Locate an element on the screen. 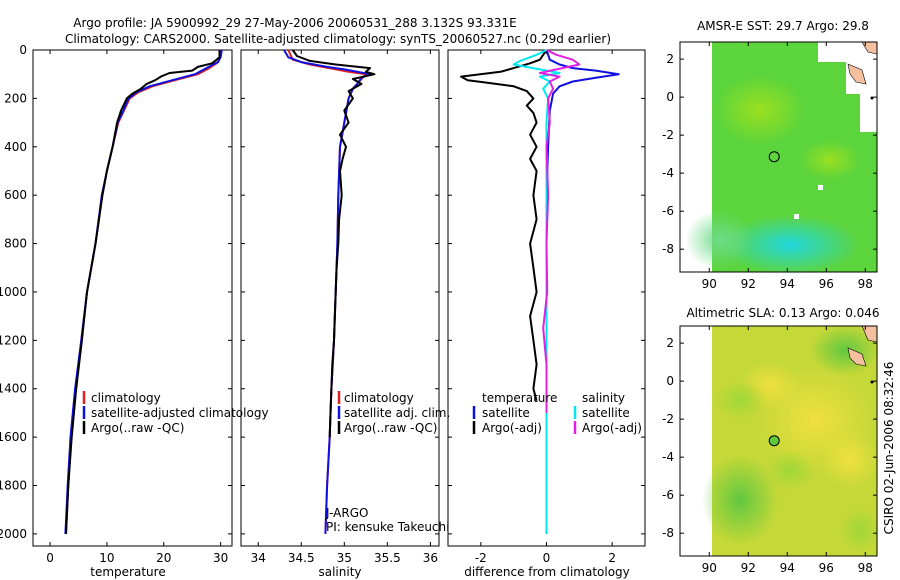 The height and width of the screenshot is (580, 900). lon-tick-label: 92 is located at coordinates (748, 568).